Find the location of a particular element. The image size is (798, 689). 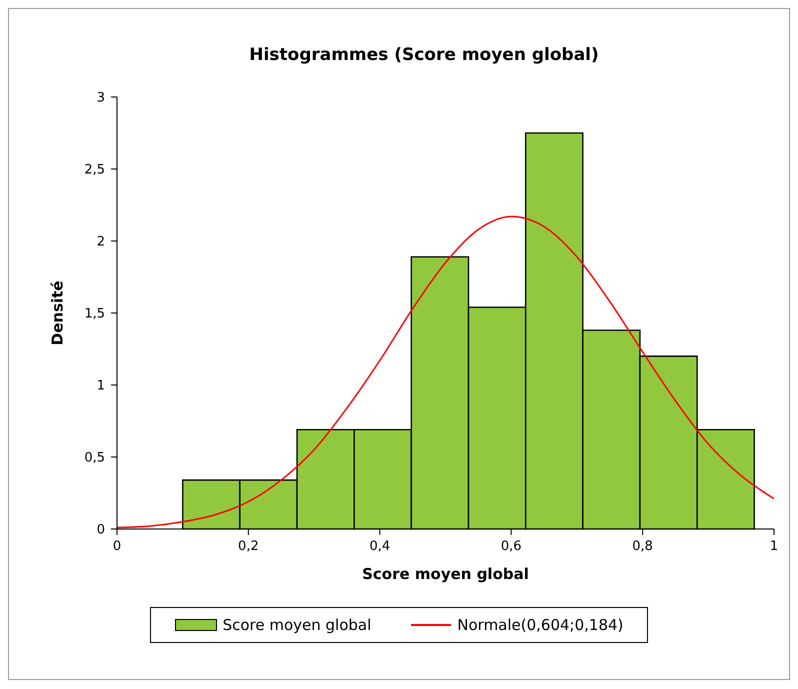

x-tick-label: 1 is located at coordinates (774, 546).